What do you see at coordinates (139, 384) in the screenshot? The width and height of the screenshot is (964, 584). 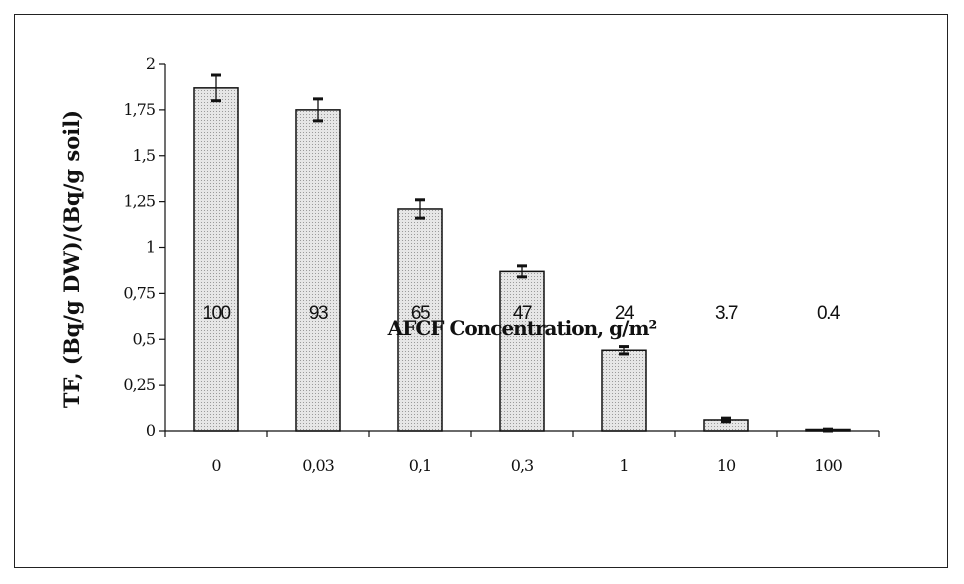 I see `y-tick-label: 0,25` at bounding box center [139, 384].